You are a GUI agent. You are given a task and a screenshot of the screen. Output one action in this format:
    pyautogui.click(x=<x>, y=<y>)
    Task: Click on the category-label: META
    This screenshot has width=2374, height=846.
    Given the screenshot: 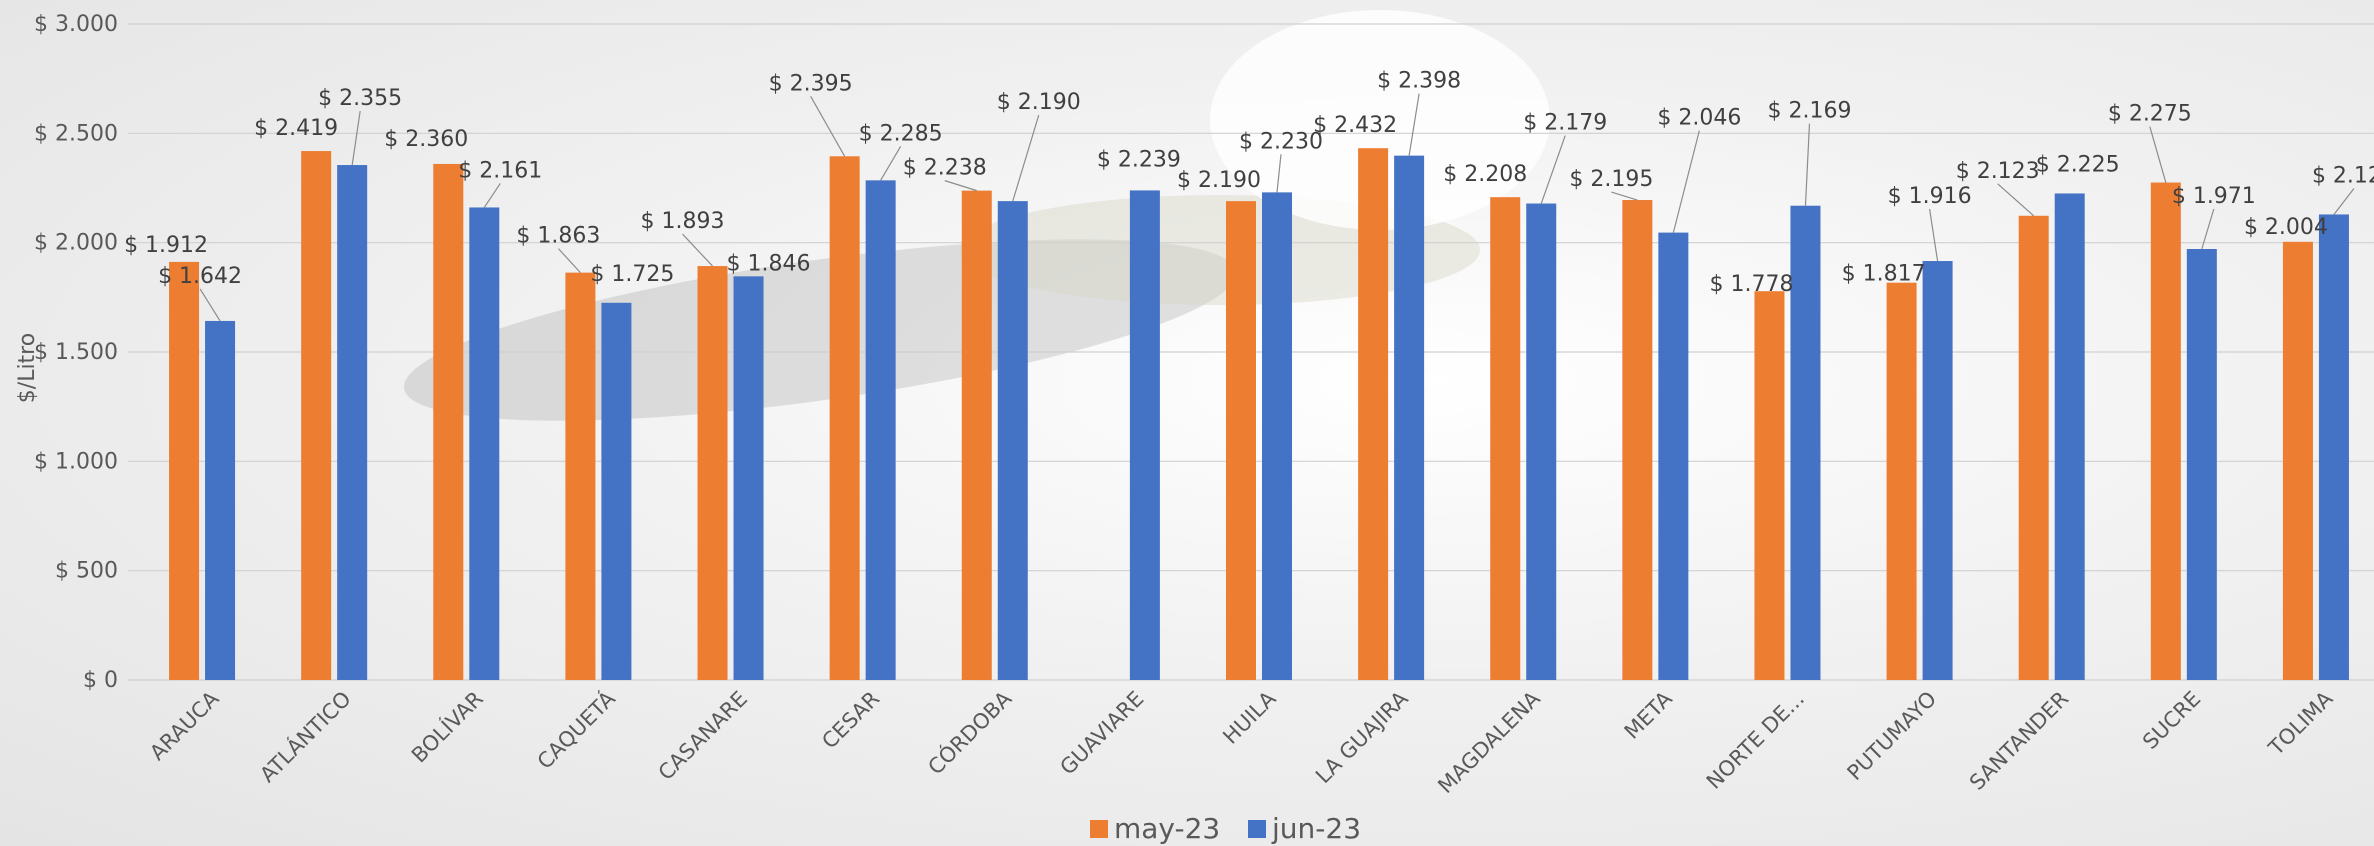 What is the action you would take?
    pyautogui.click(x=1649, y=715)
    